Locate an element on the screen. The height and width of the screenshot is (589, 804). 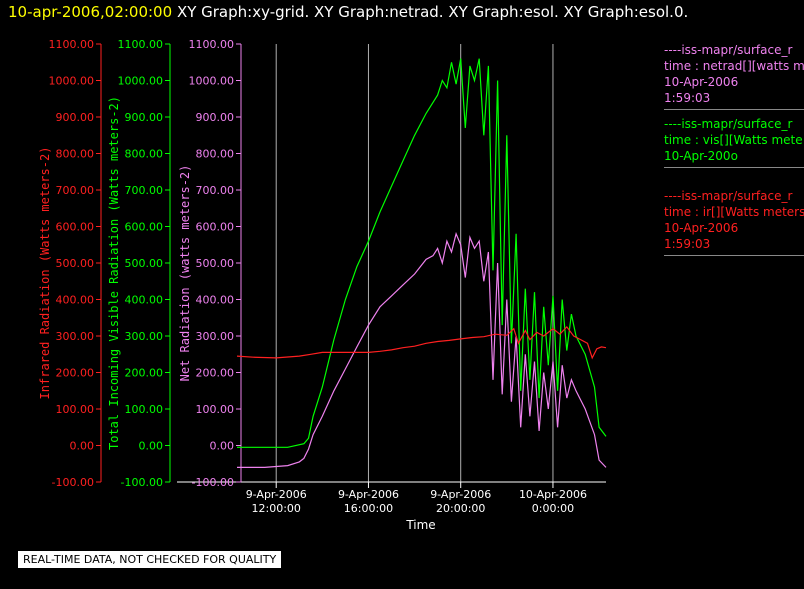
legend-line-1-1: time : vis[][Watts mete is located at coordinates (733, 140).